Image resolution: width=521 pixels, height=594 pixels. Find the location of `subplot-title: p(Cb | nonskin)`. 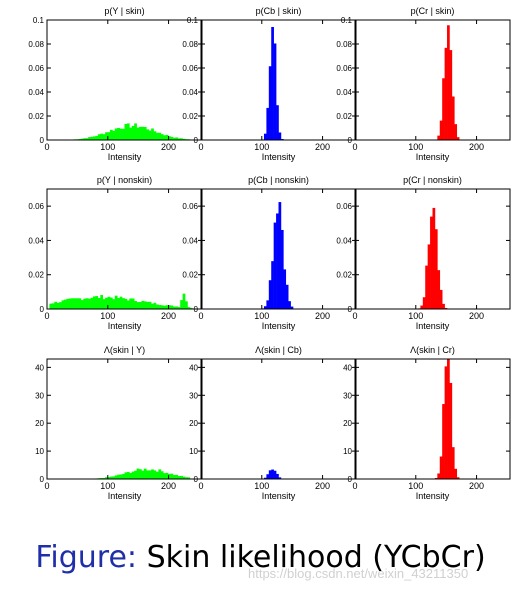

subplot-title: p(Cb | nonskin) is located at coordinates (278, 180).